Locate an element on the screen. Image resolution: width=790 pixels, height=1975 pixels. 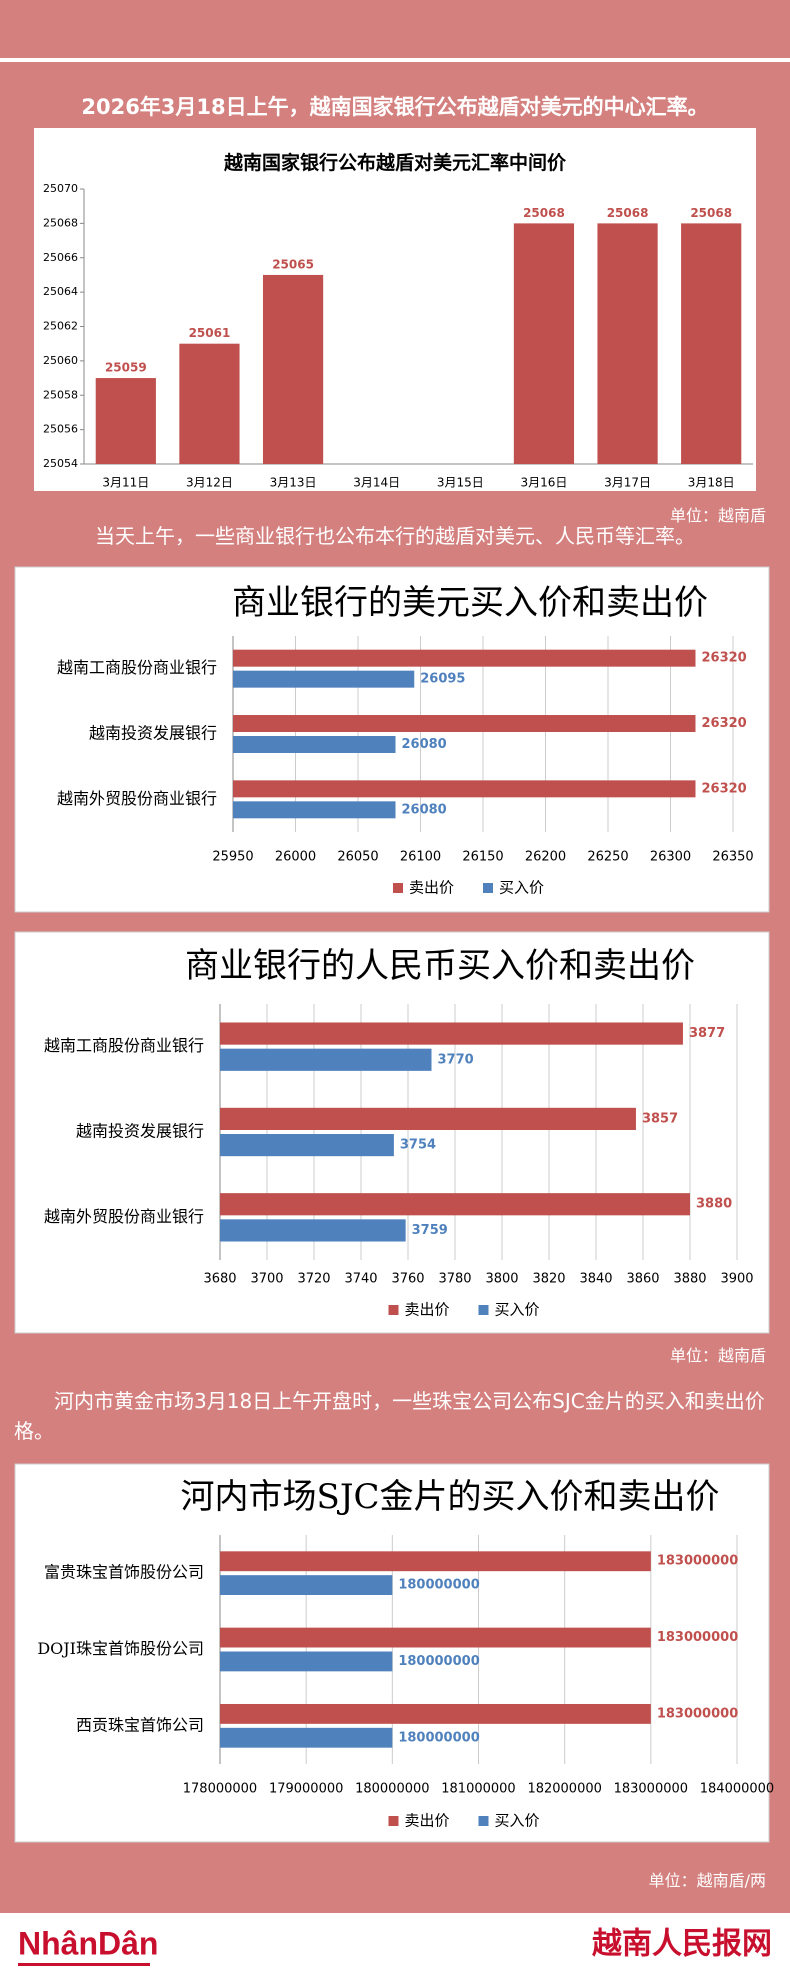
x-tick-label: 3900 is located at coordinates (736, 1279).